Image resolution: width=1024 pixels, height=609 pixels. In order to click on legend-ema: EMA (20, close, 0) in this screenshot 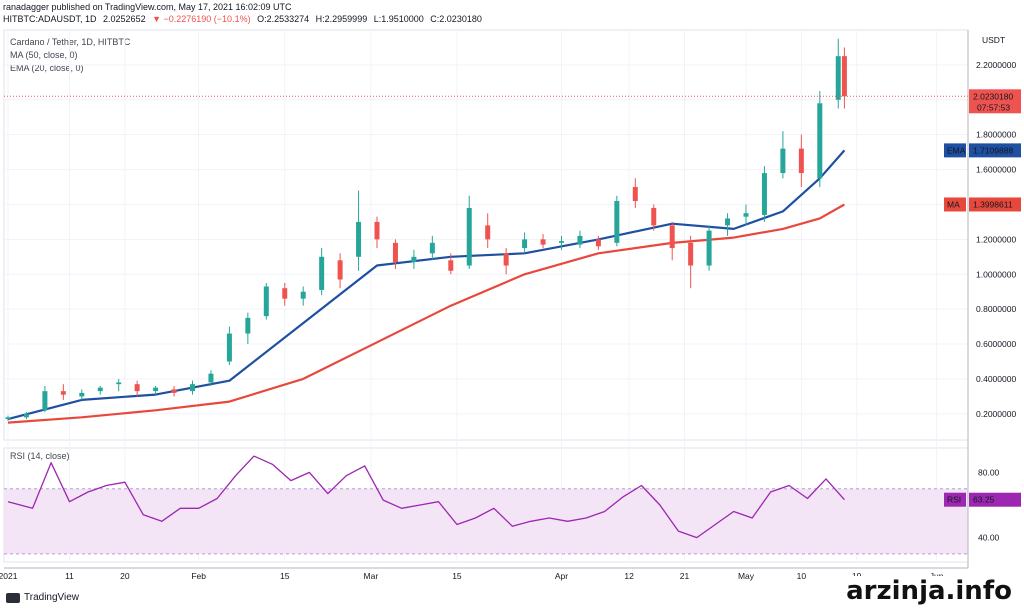, I will do `click(47, 68)`.